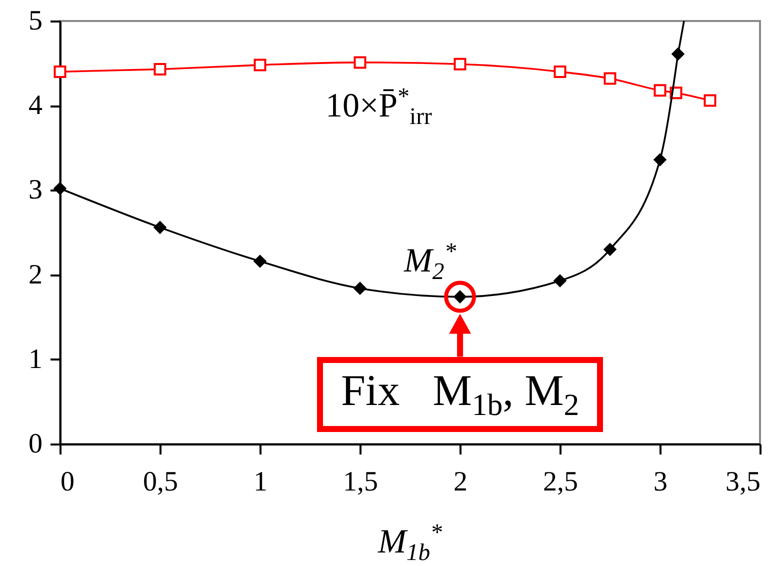 The height and width of the screenshot is (566, 769). I want to click on y-tick-label: 4, so click(35, 106).